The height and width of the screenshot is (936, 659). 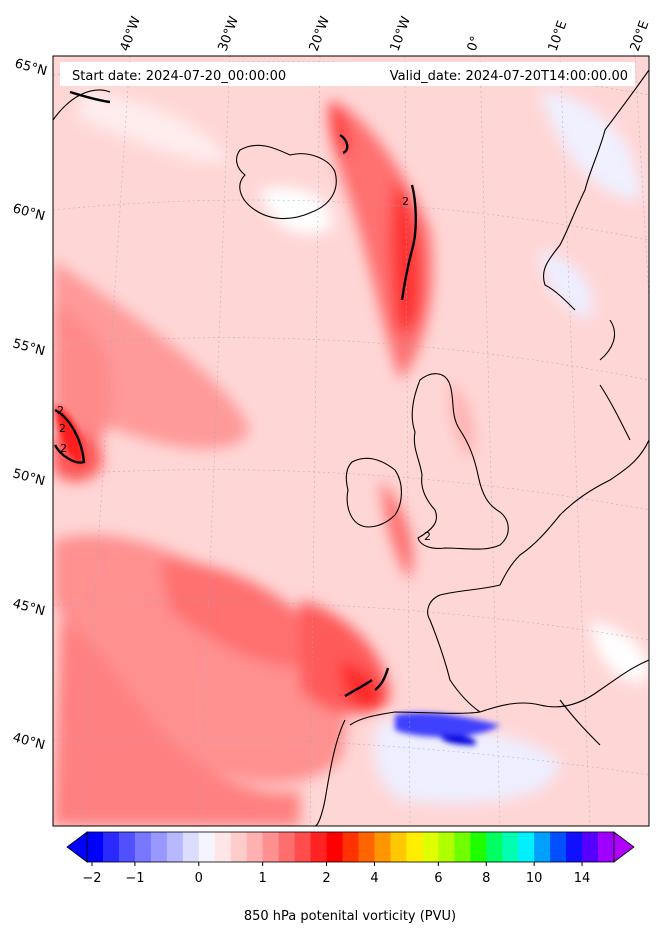 I want to click on lat-label: 60°N, so click(x=29, y=212).